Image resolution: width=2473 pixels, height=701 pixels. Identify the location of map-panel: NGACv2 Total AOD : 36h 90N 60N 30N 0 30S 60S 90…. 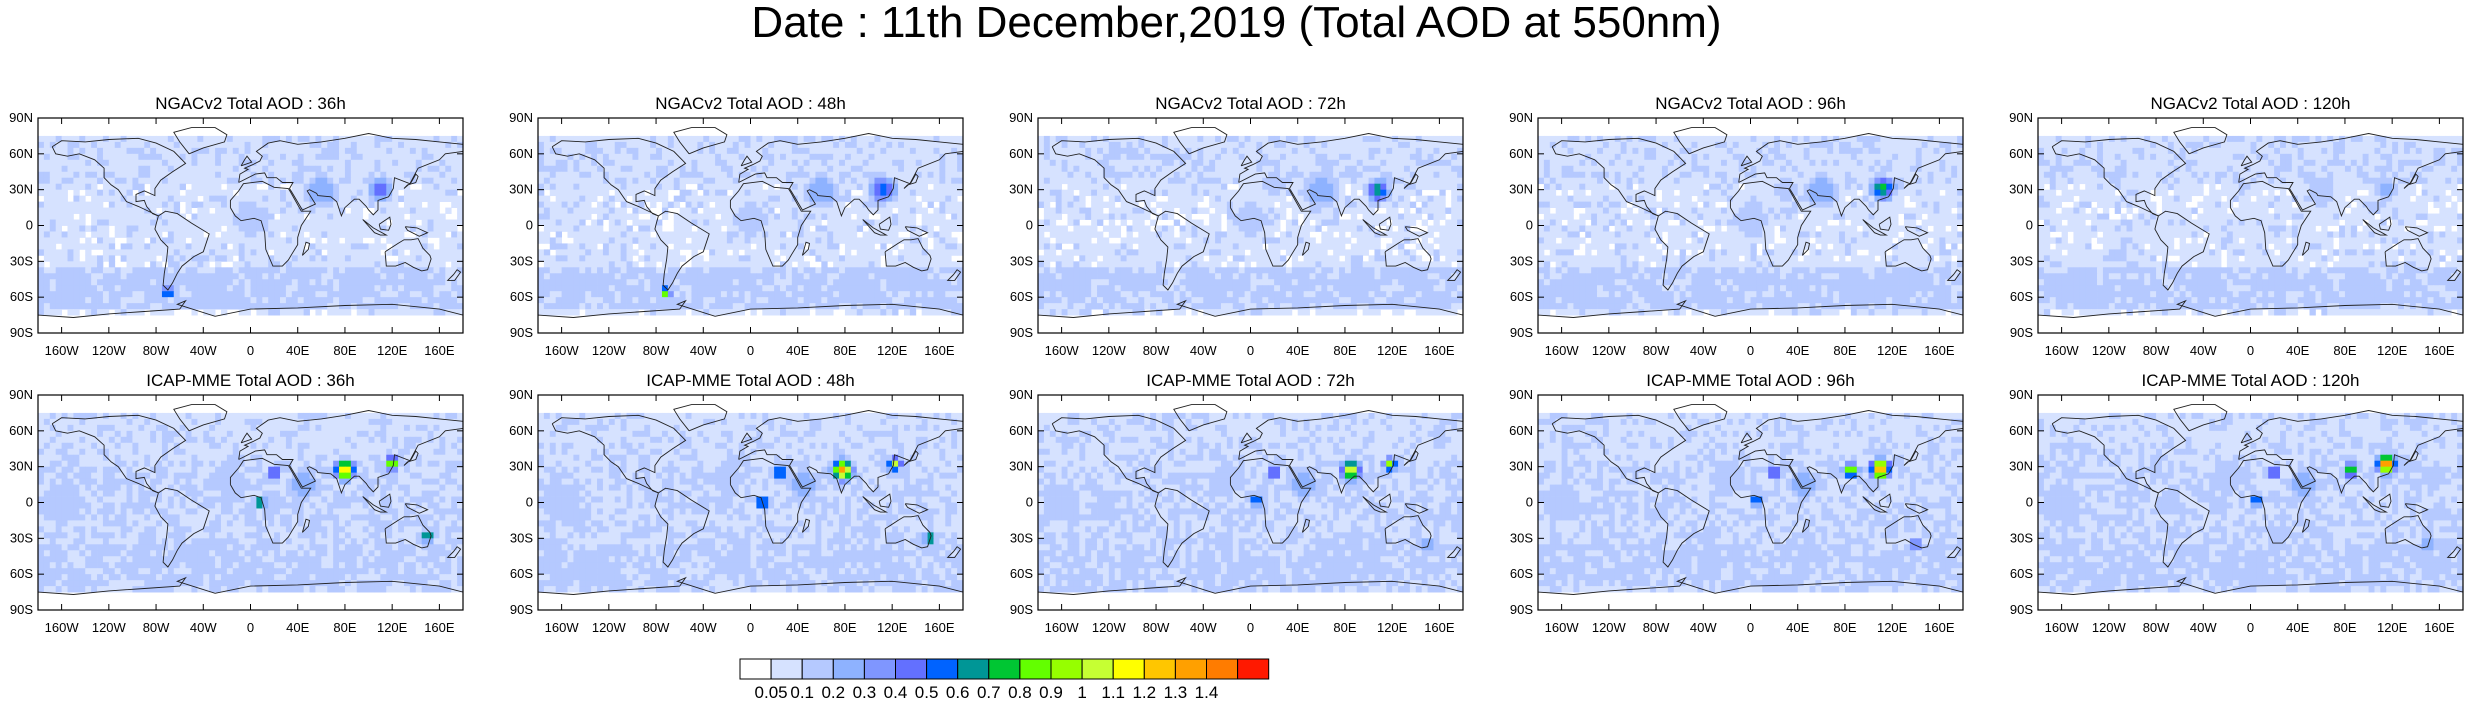
(236, 226).